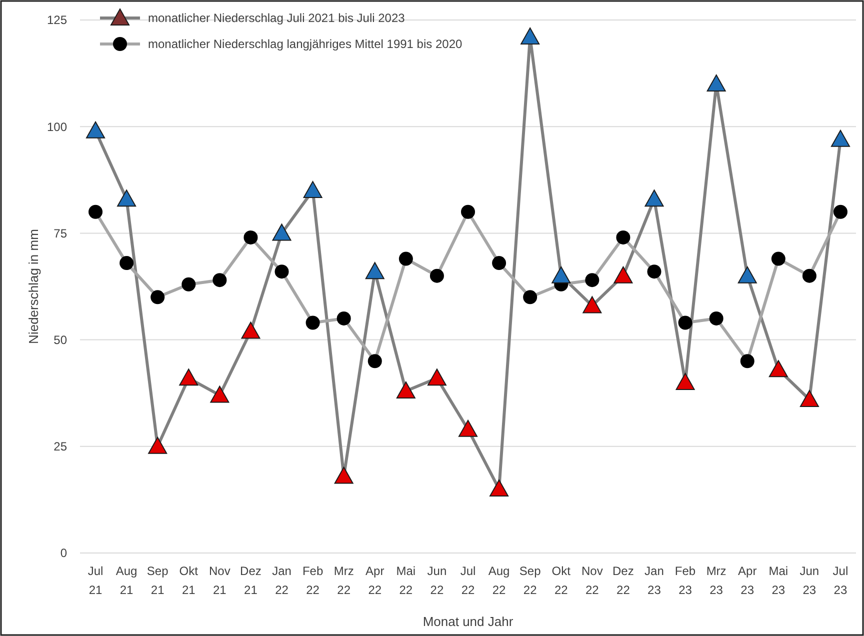 The height and width of the screenshot is (636, 864). What do you see at coordinates (747, 580) in the screenshot?
I see `x-tick-label: Apr 23` at bounding box center [747, 580].